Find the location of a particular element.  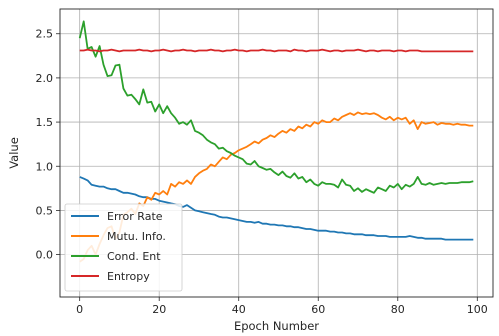

x-tick-label: 100 is located at coordinates (477, 309).